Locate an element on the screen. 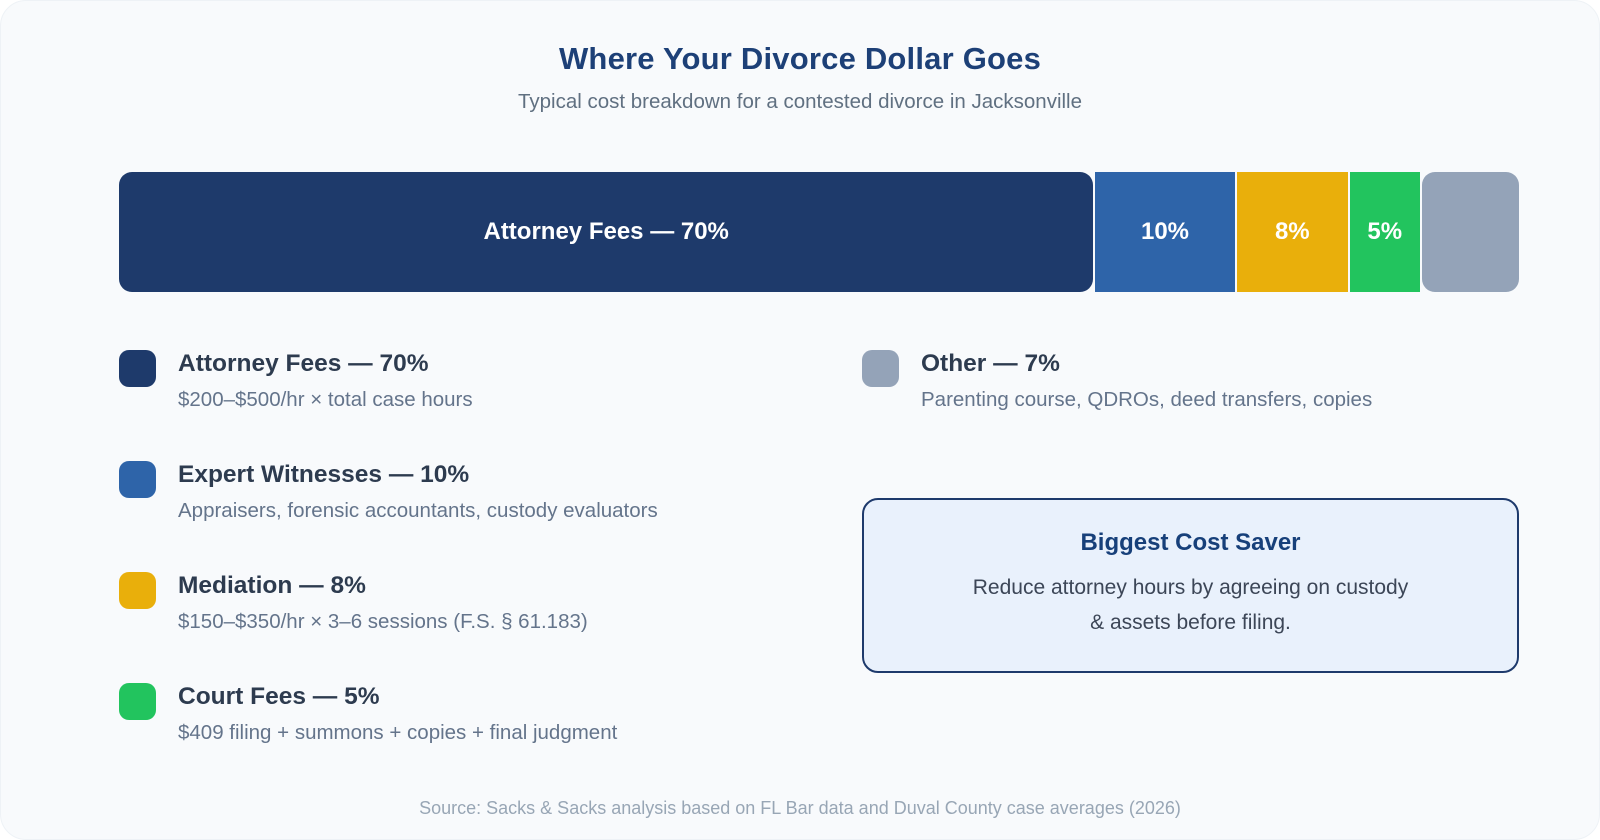 This screenshot has width=1600, height=840. callout-title: Biggest Cost Saver is located at coordinates (1190, 543).